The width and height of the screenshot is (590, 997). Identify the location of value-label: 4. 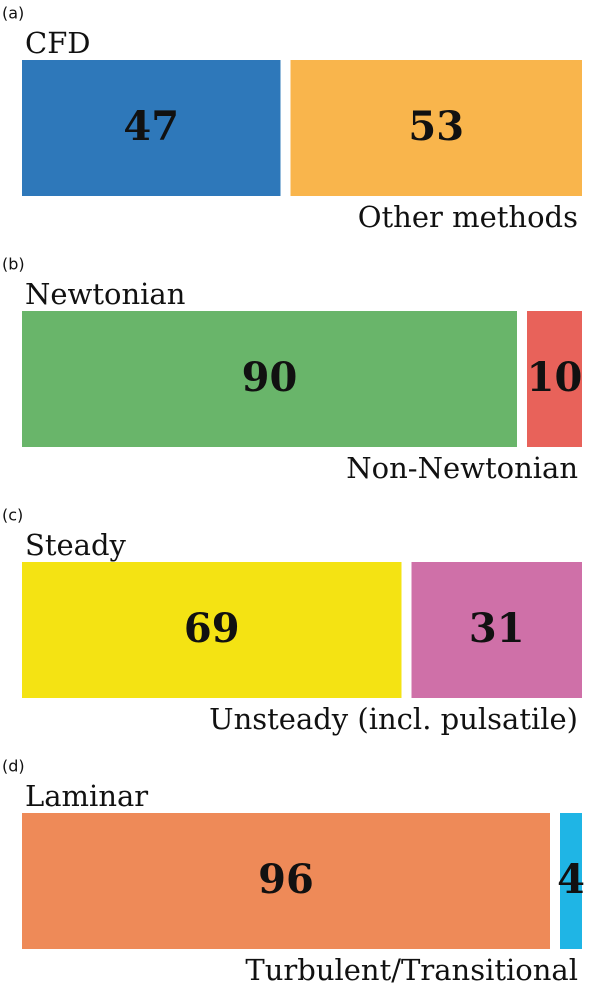
(571, 879).